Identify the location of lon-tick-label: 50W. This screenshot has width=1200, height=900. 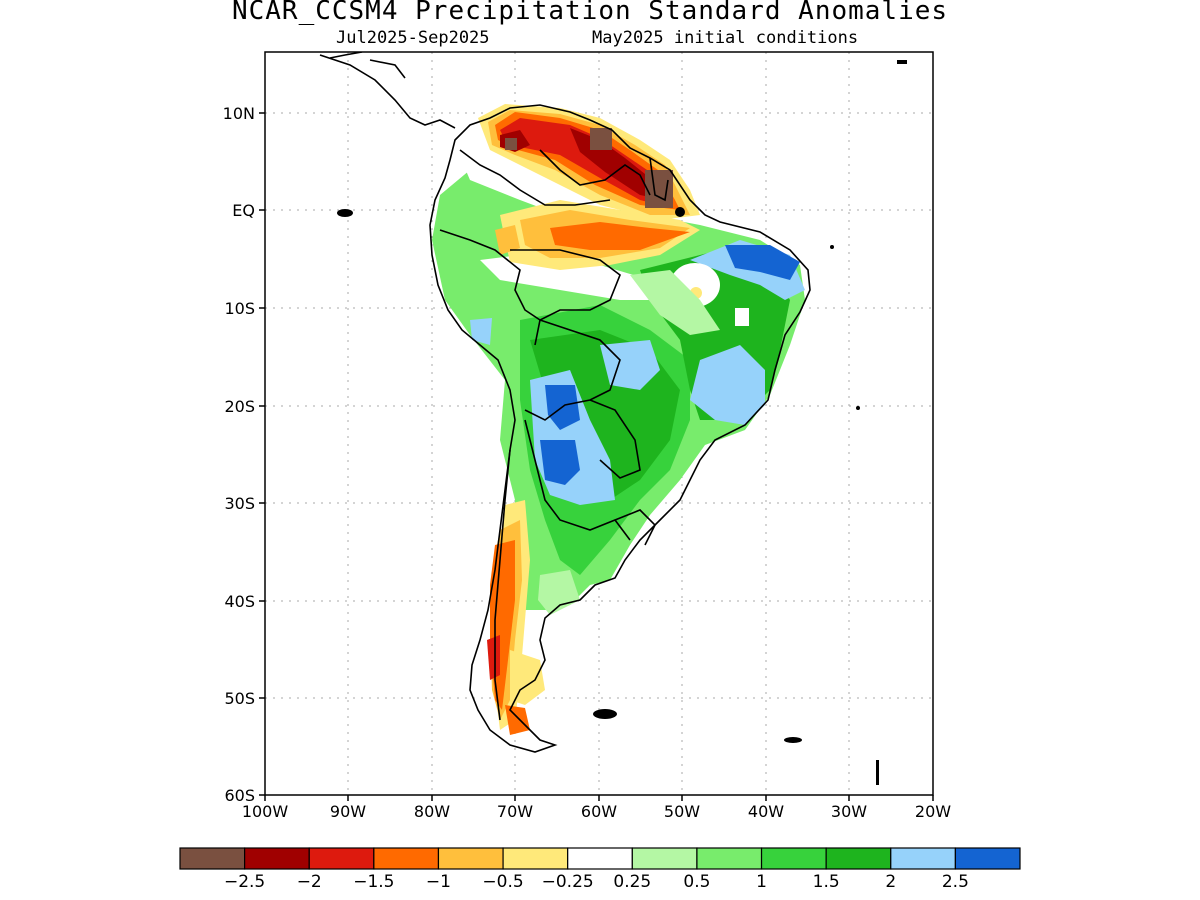
(682, 811).